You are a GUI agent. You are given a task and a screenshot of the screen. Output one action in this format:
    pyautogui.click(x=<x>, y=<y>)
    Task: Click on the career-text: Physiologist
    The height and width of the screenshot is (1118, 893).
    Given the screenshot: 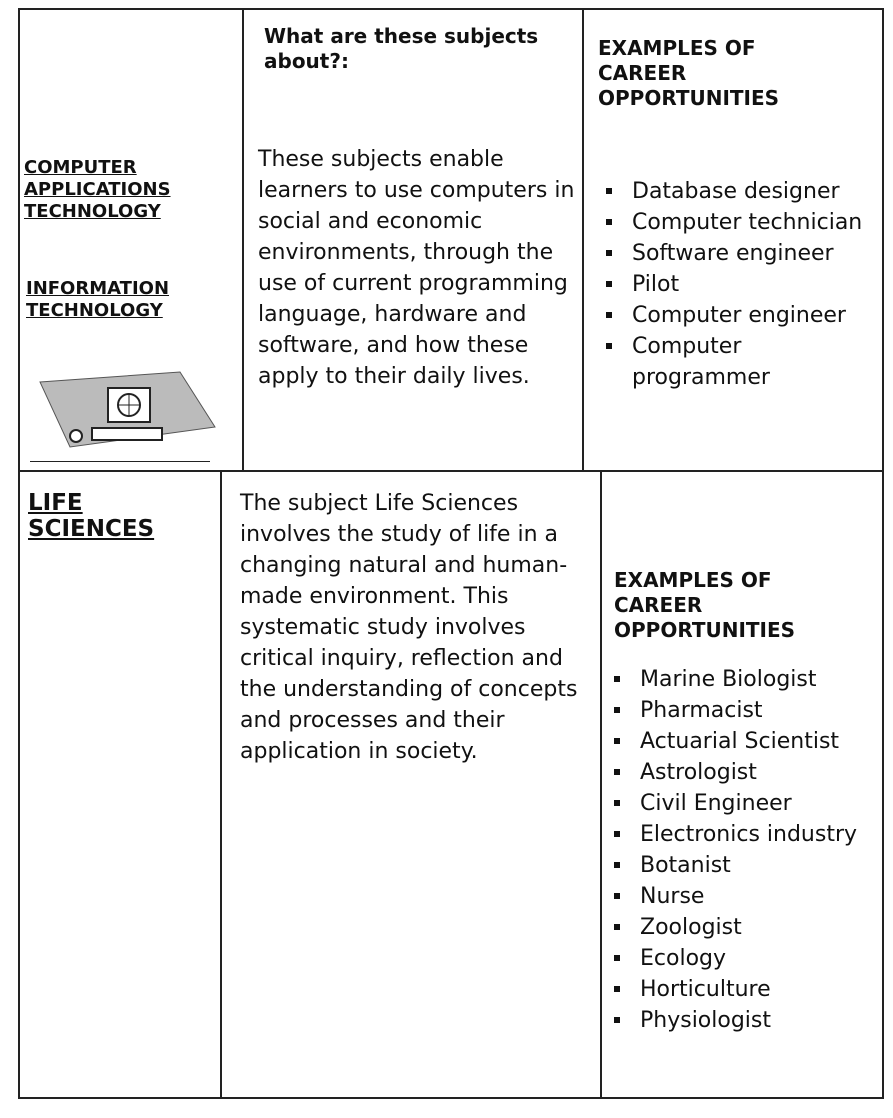 What is the action you would take?
    pyautogui.click(x=706, y=1020)
    